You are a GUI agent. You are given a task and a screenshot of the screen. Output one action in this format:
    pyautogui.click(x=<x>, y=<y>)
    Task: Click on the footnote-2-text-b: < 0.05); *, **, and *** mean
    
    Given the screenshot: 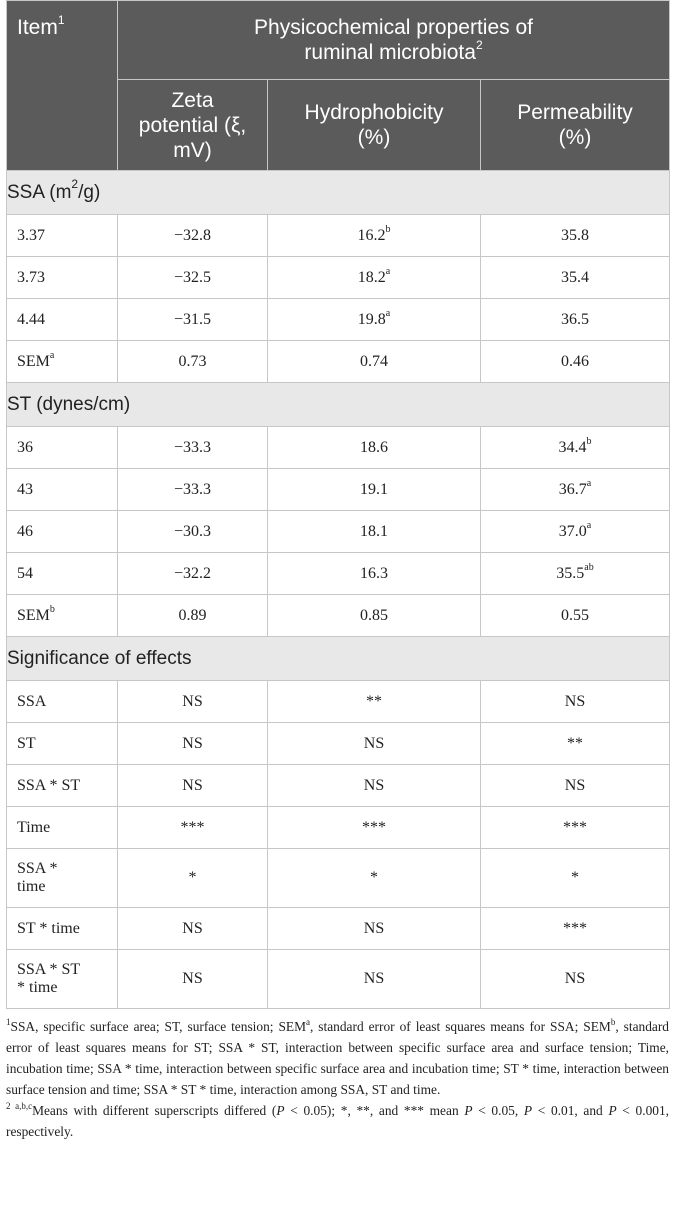 What is the action you would take?
    pyautogui.click(x=374, y=1110)
    